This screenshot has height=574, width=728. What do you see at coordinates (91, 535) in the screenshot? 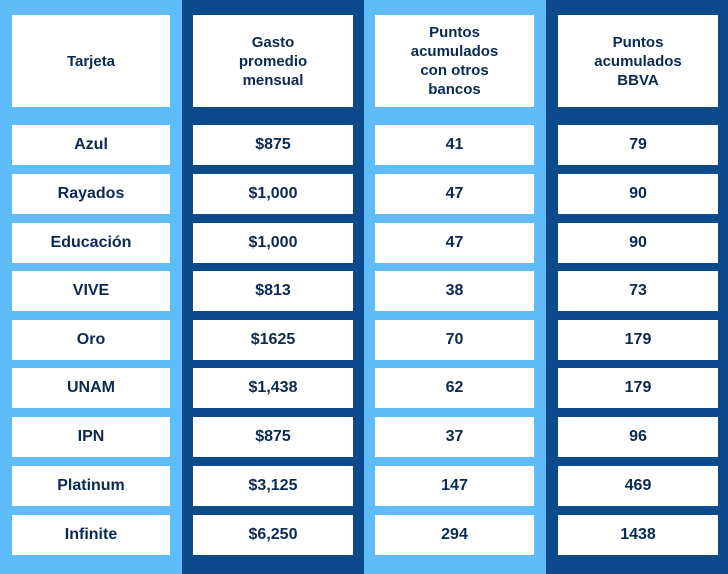
I see `cell-card: Infinite` at bounding box center [91, 535].